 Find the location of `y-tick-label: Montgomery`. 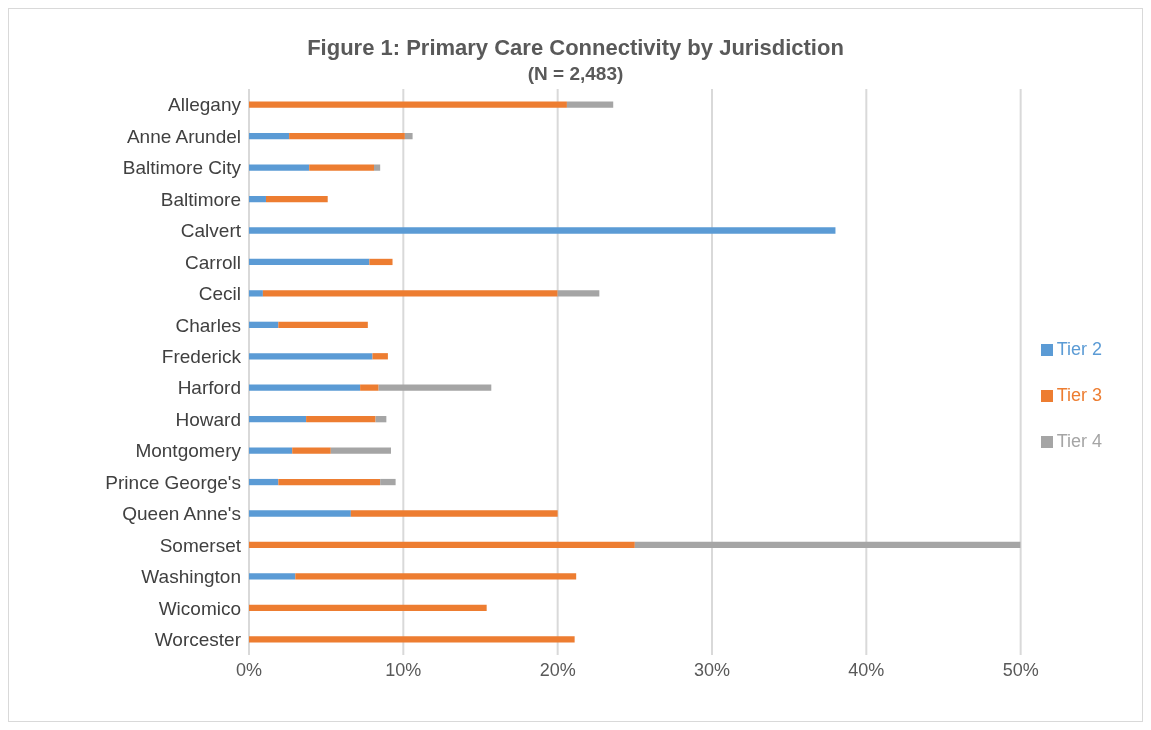

y-tick-label: Montgomery is located at coordinates (188, 451).